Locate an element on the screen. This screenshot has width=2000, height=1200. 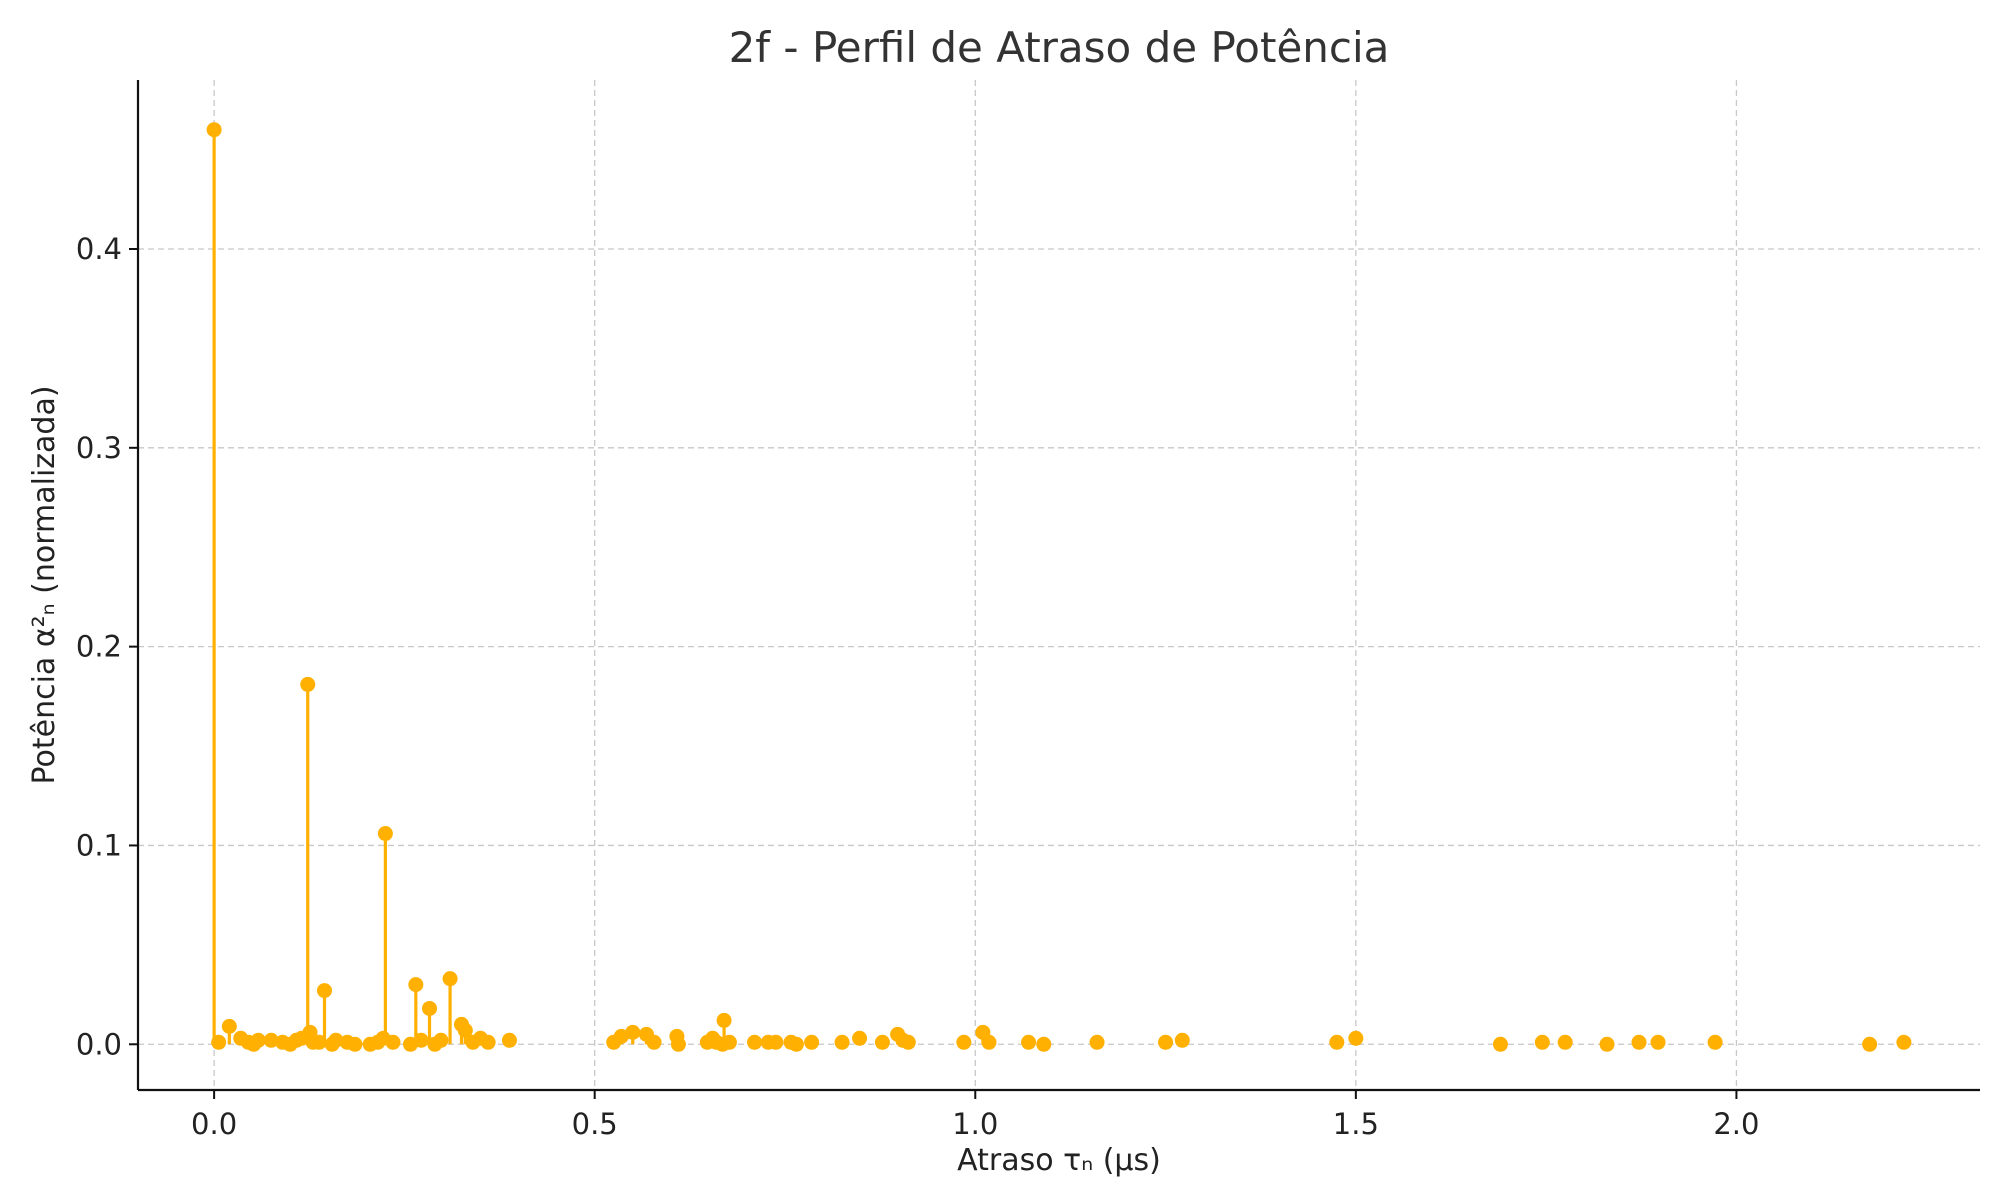
x-tick-label: 2.0 is located at coordinates (1736, 1124).